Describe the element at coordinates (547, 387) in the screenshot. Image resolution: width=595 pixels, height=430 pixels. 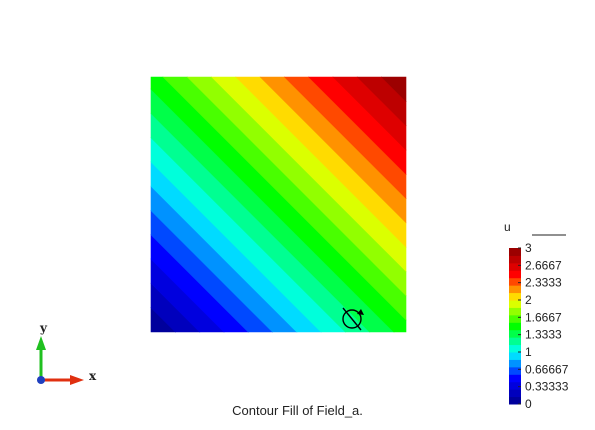
I see `colorbar-tick-label: 0.33333` at that location.